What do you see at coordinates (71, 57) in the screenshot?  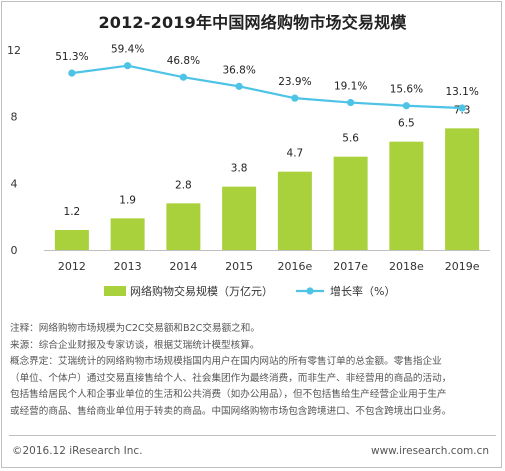 I see `rate-value-label: 51.3%` at bounding box center [71, 57].